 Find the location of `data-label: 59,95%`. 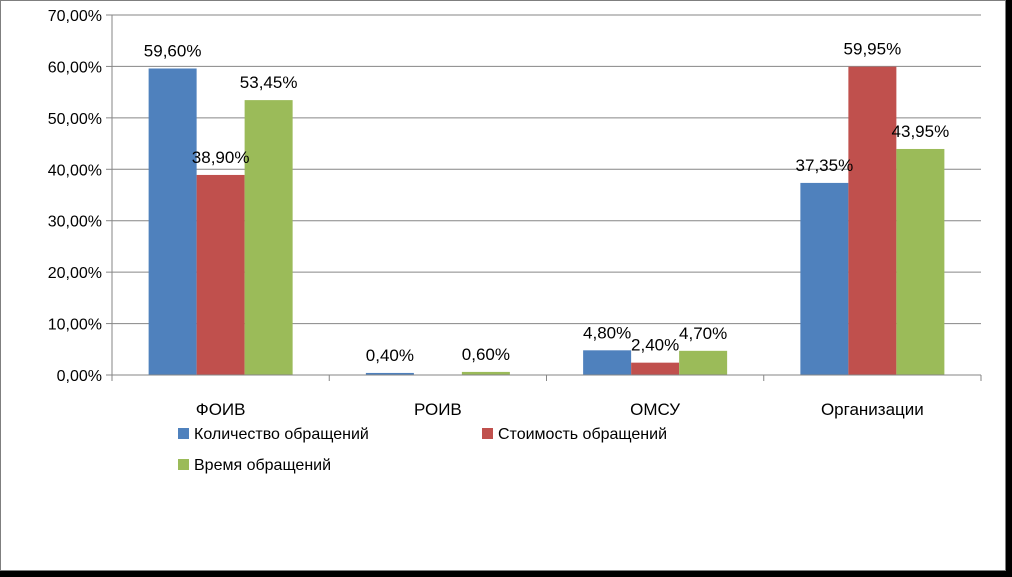

data-label: 59,95% is located at coordinates (873, 49).